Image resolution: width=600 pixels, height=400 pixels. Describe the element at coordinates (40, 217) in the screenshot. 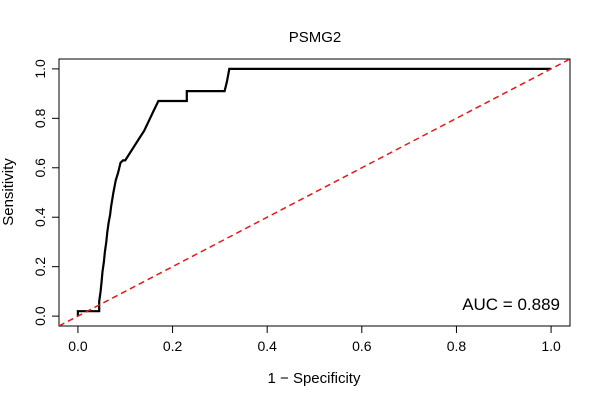

I see `y-tick-label: 0.4` at that location.